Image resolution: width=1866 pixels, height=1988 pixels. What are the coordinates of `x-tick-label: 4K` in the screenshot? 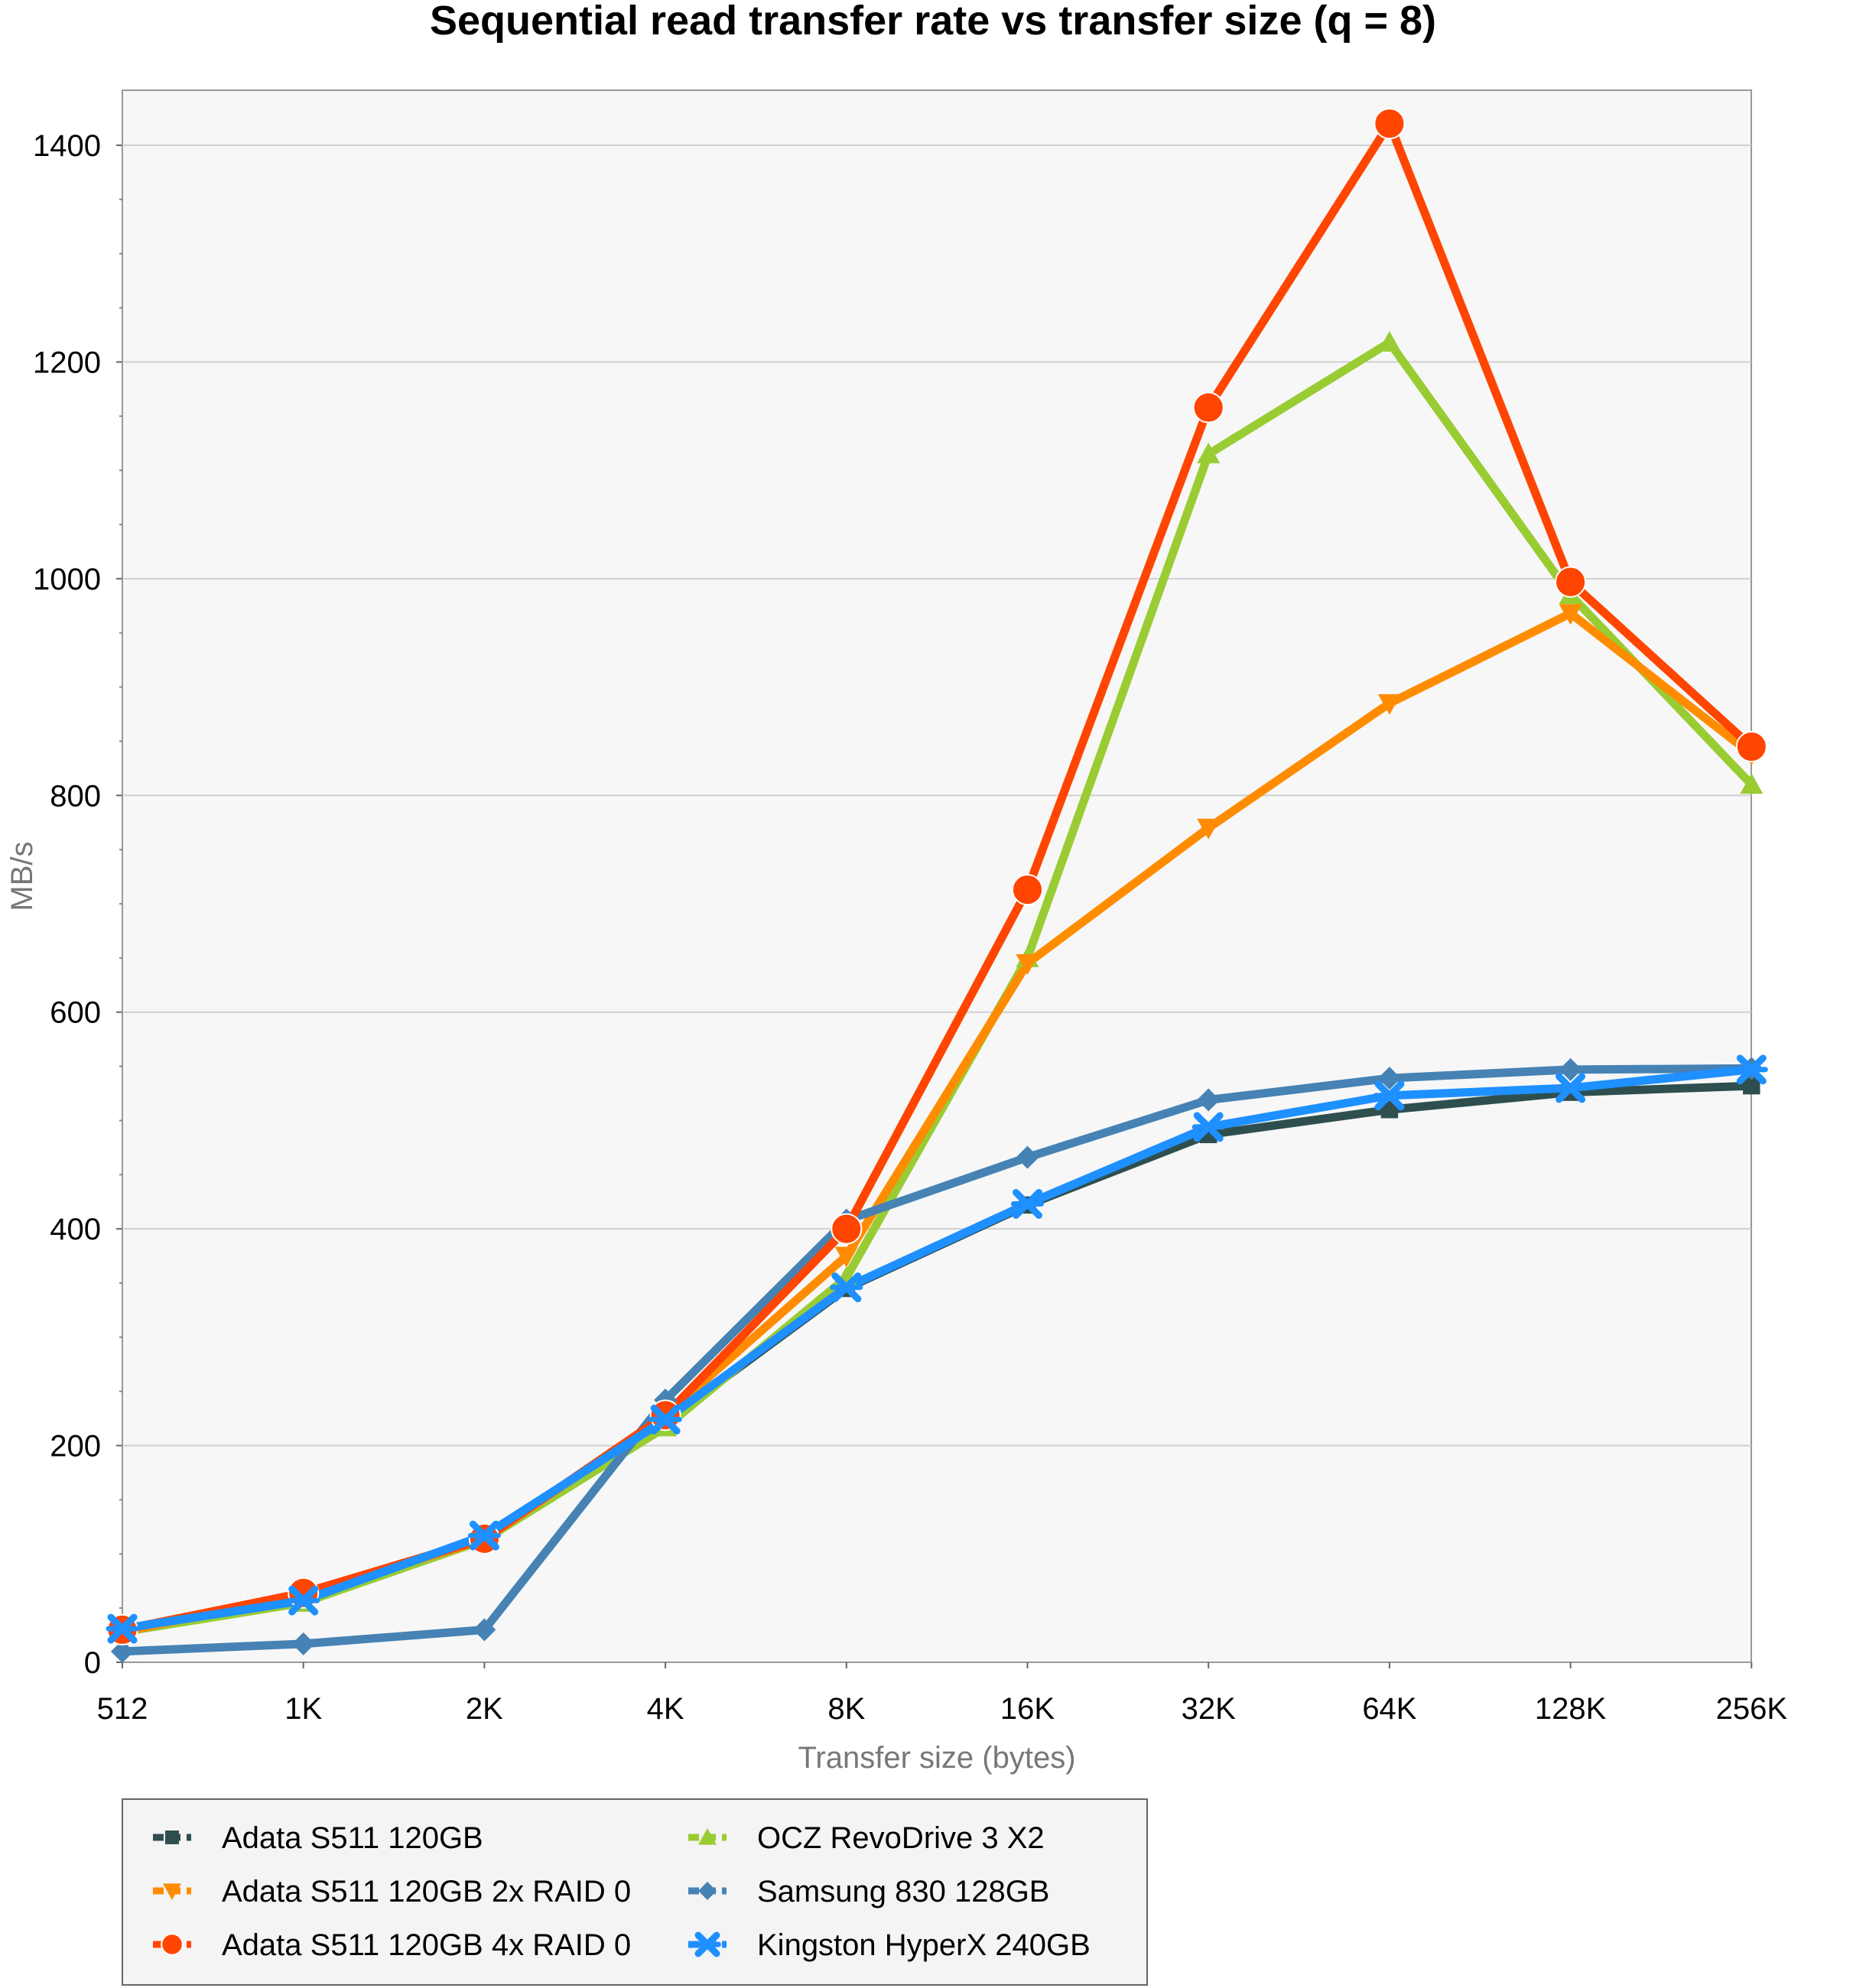 It's located at (665, 1709).